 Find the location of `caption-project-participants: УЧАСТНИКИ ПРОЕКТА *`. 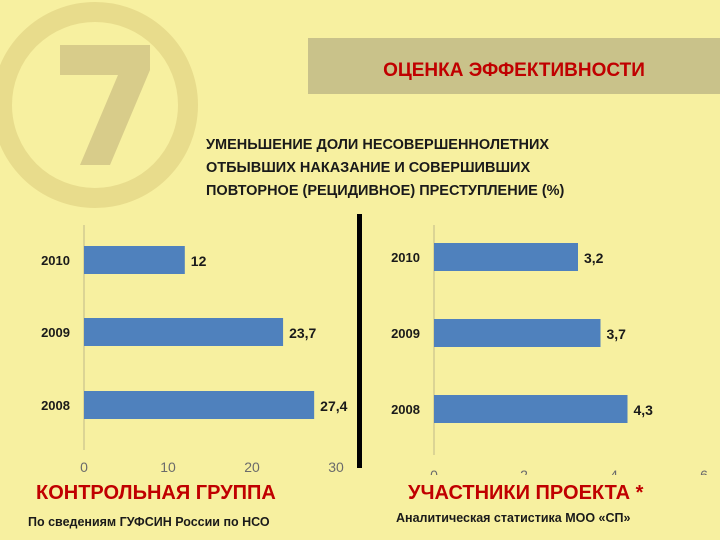

caption-project-participants: УЧАСТНИКИ ПРОЕКТА * is located at coordinates (526, 493).